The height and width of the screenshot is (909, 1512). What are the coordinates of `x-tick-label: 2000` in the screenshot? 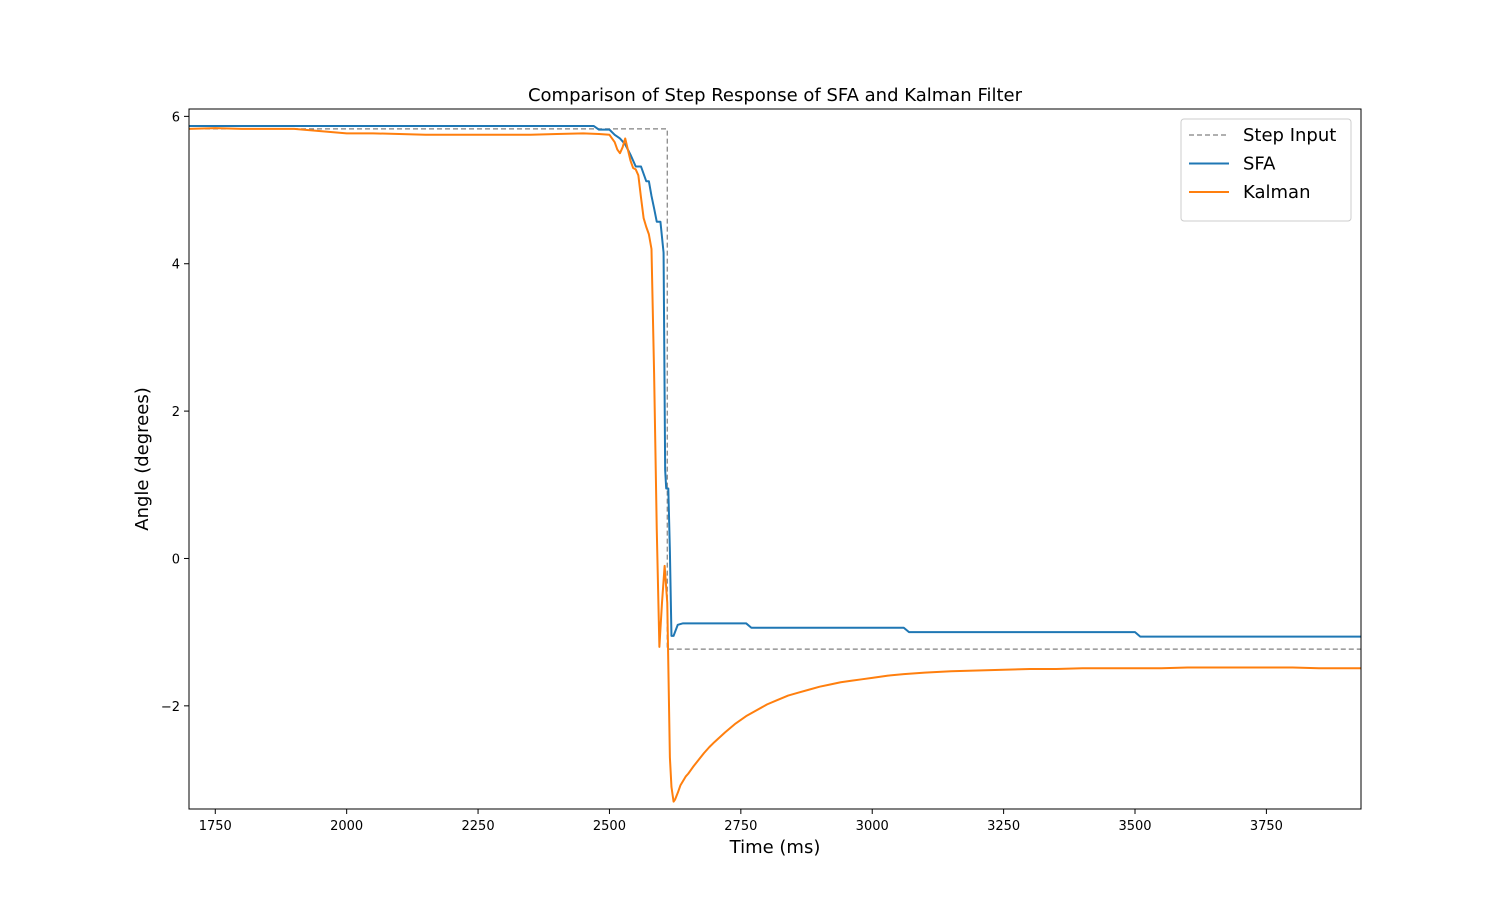 It's located at (346, 826).